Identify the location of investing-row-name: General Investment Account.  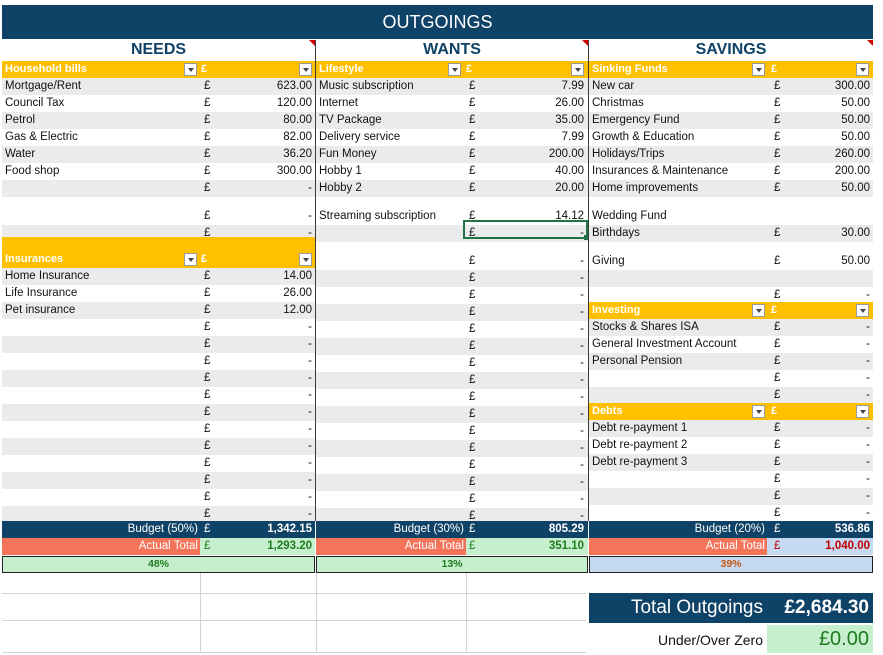
(664, 344).